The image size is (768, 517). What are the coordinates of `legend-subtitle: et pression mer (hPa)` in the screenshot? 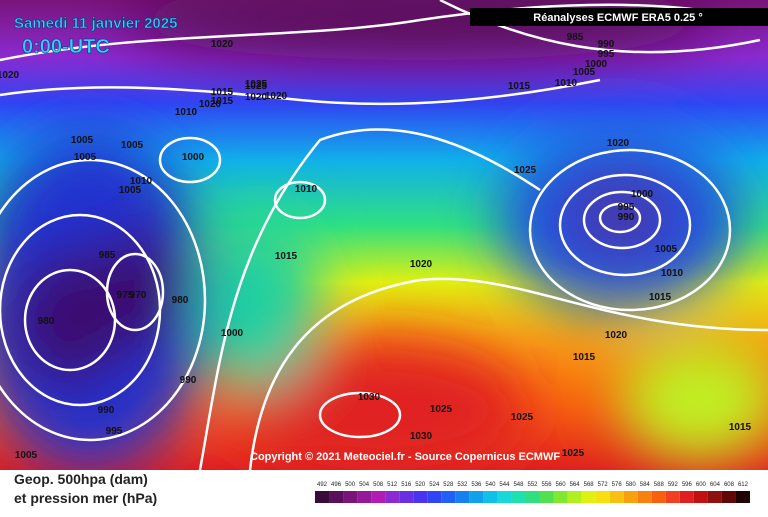 It's located at (85, 498).